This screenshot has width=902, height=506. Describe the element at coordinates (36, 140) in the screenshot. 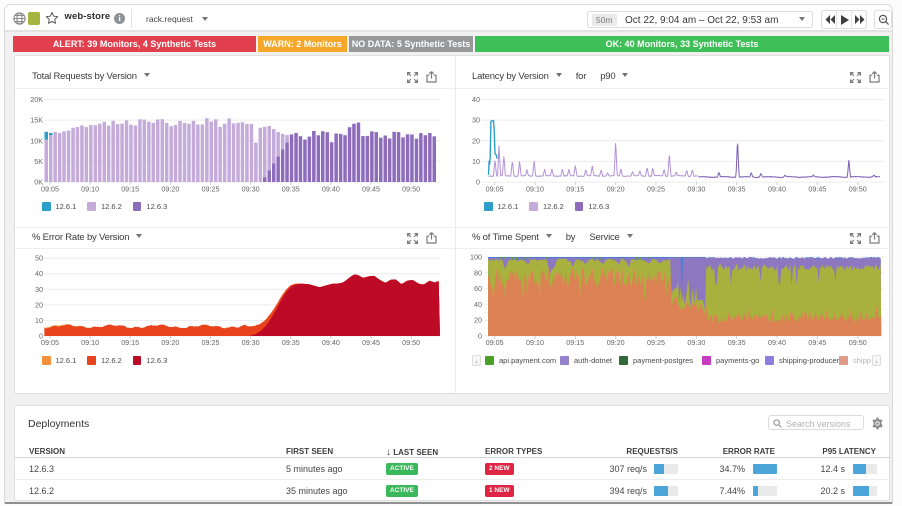

I see `svg-text: 10K` at that location.